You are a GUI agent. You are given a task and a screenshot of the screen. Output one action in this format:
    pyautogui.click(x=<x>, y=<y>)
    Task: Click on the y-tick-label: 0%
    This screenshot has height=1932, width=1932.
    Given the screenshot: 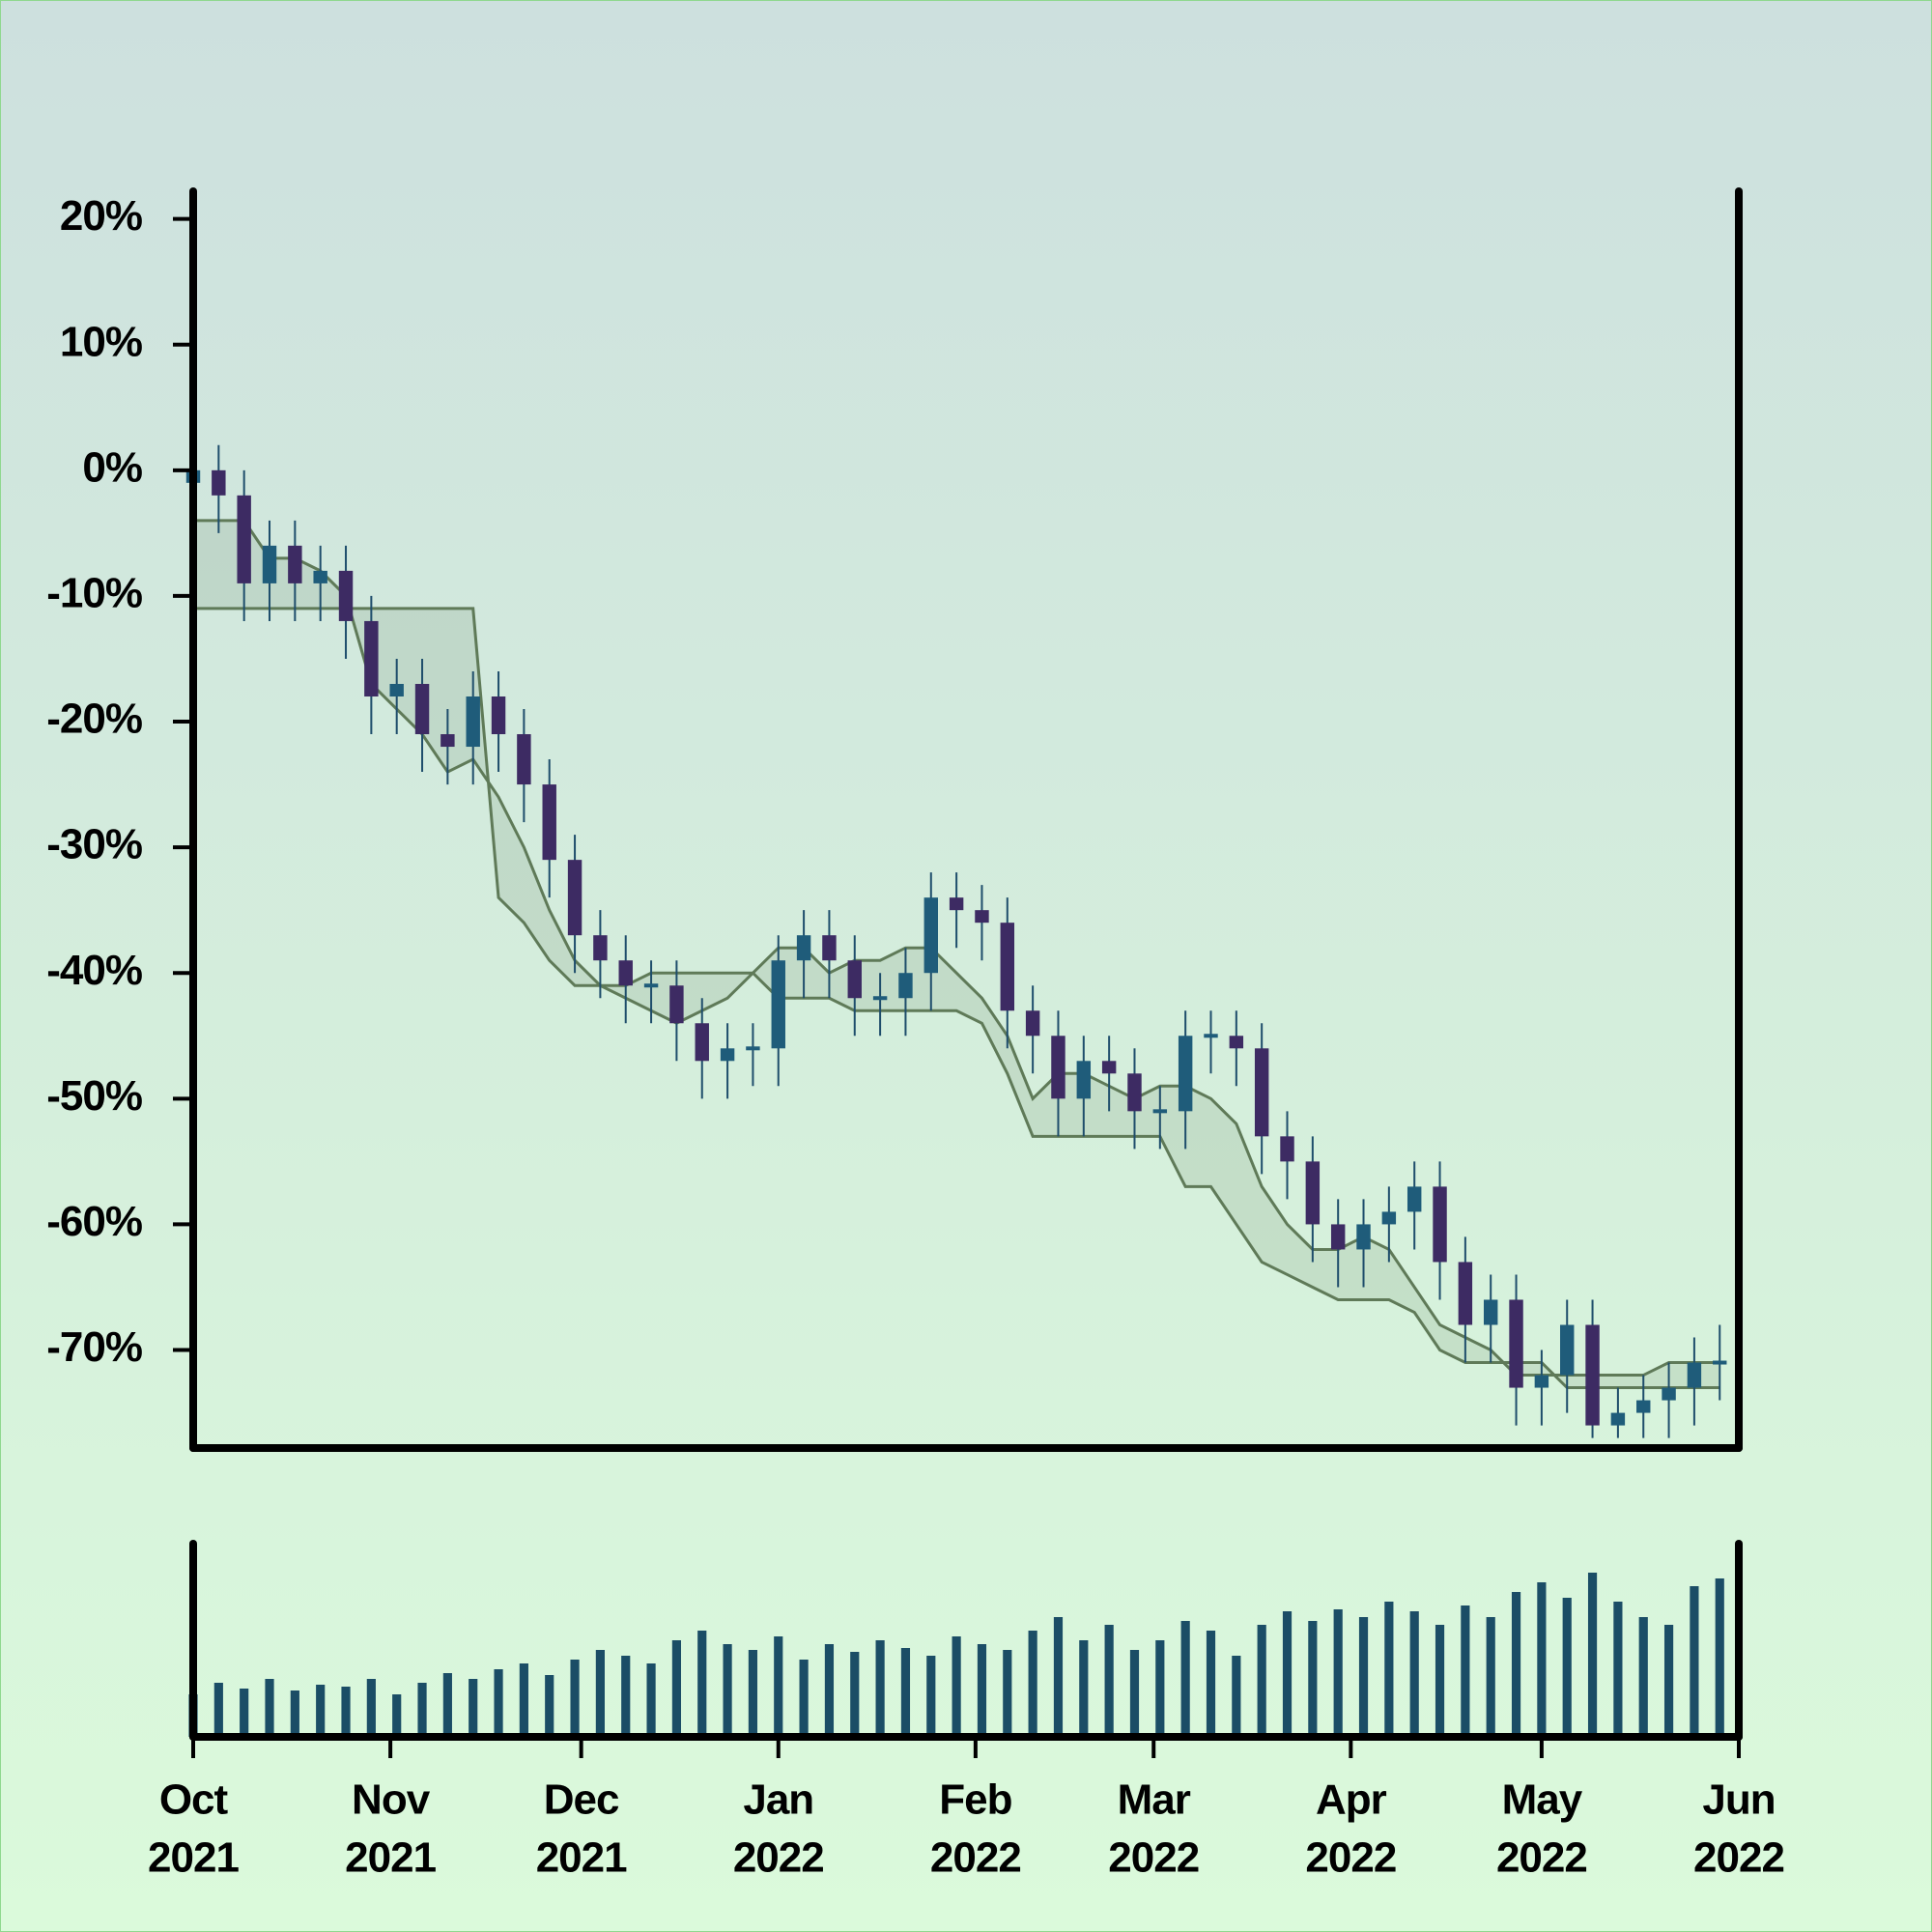 What is the action you would take?
    pyautogui.click(x=112, y=467)
    